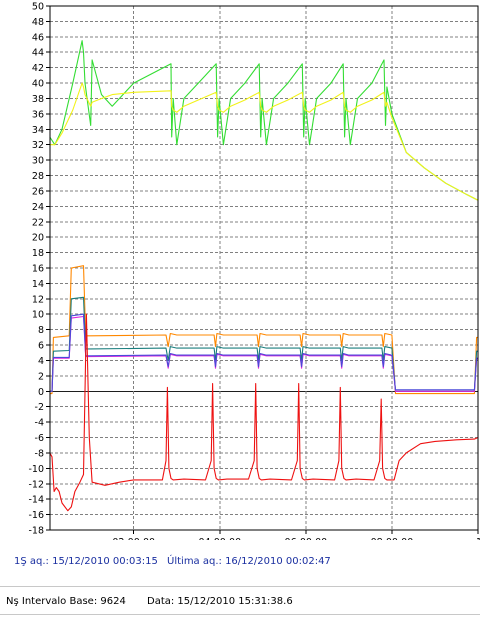 Image resolution: width=480 pixels, height=618 pixels. I want to click on y-tick-label: -12, so click(36, 484).